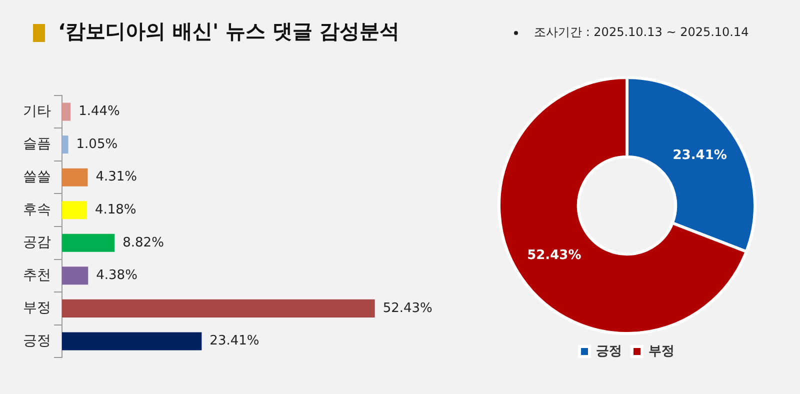 The image size is (800, 394). What do you see at coordinates (37, 210) in the screenshot?
I see `y-tick-label: 후속` at bounding box center [37, 210].